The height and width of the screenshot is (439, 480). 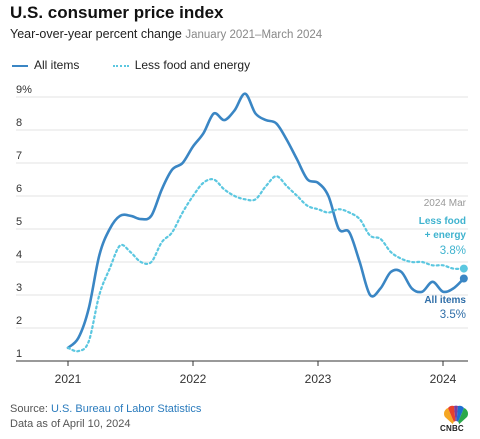 What do you see at coordinates (452, 428) in the screenshot?
I see `cnbc-logo-text: CNBC` at bounding box center [452, 428].